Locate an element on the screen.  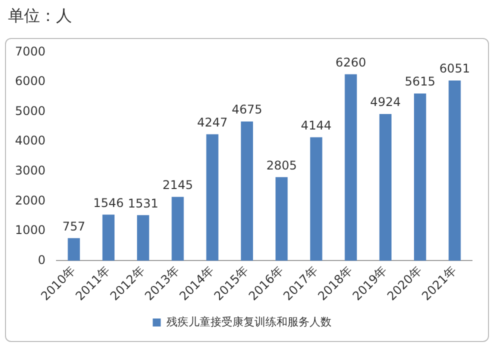
y-axis-title: 单位：人 is located at coordinates (40, 16).